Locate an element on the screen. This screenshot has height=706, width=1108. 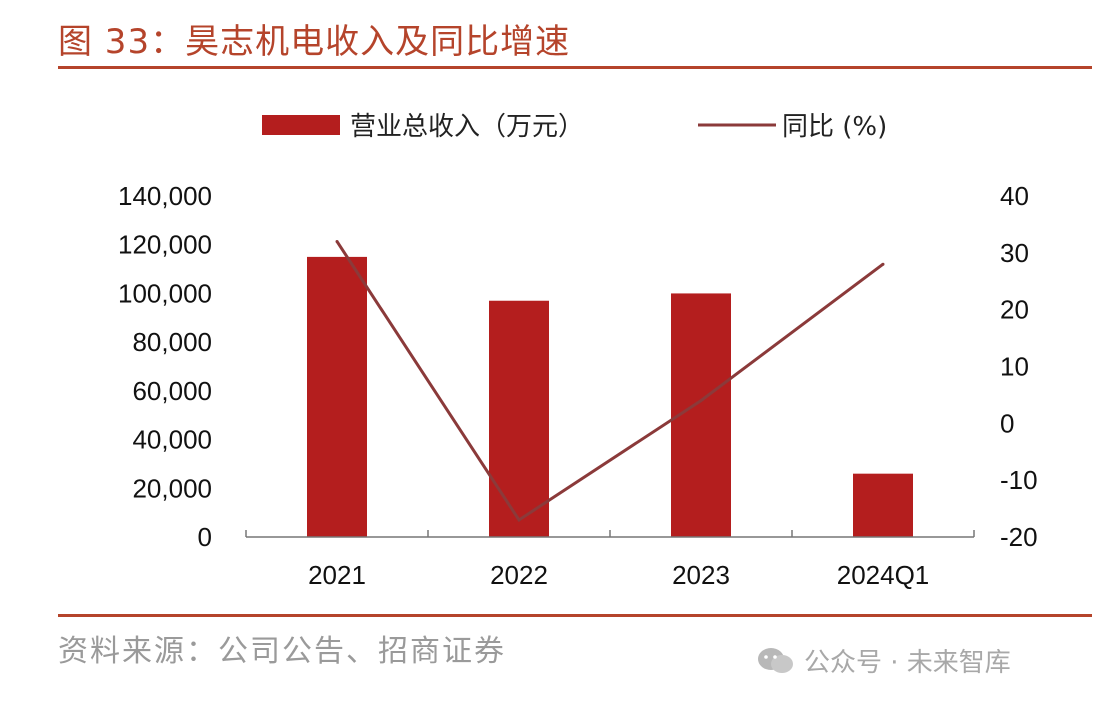
left-tick-label: 40,000 is located at coordinates (172, 440).